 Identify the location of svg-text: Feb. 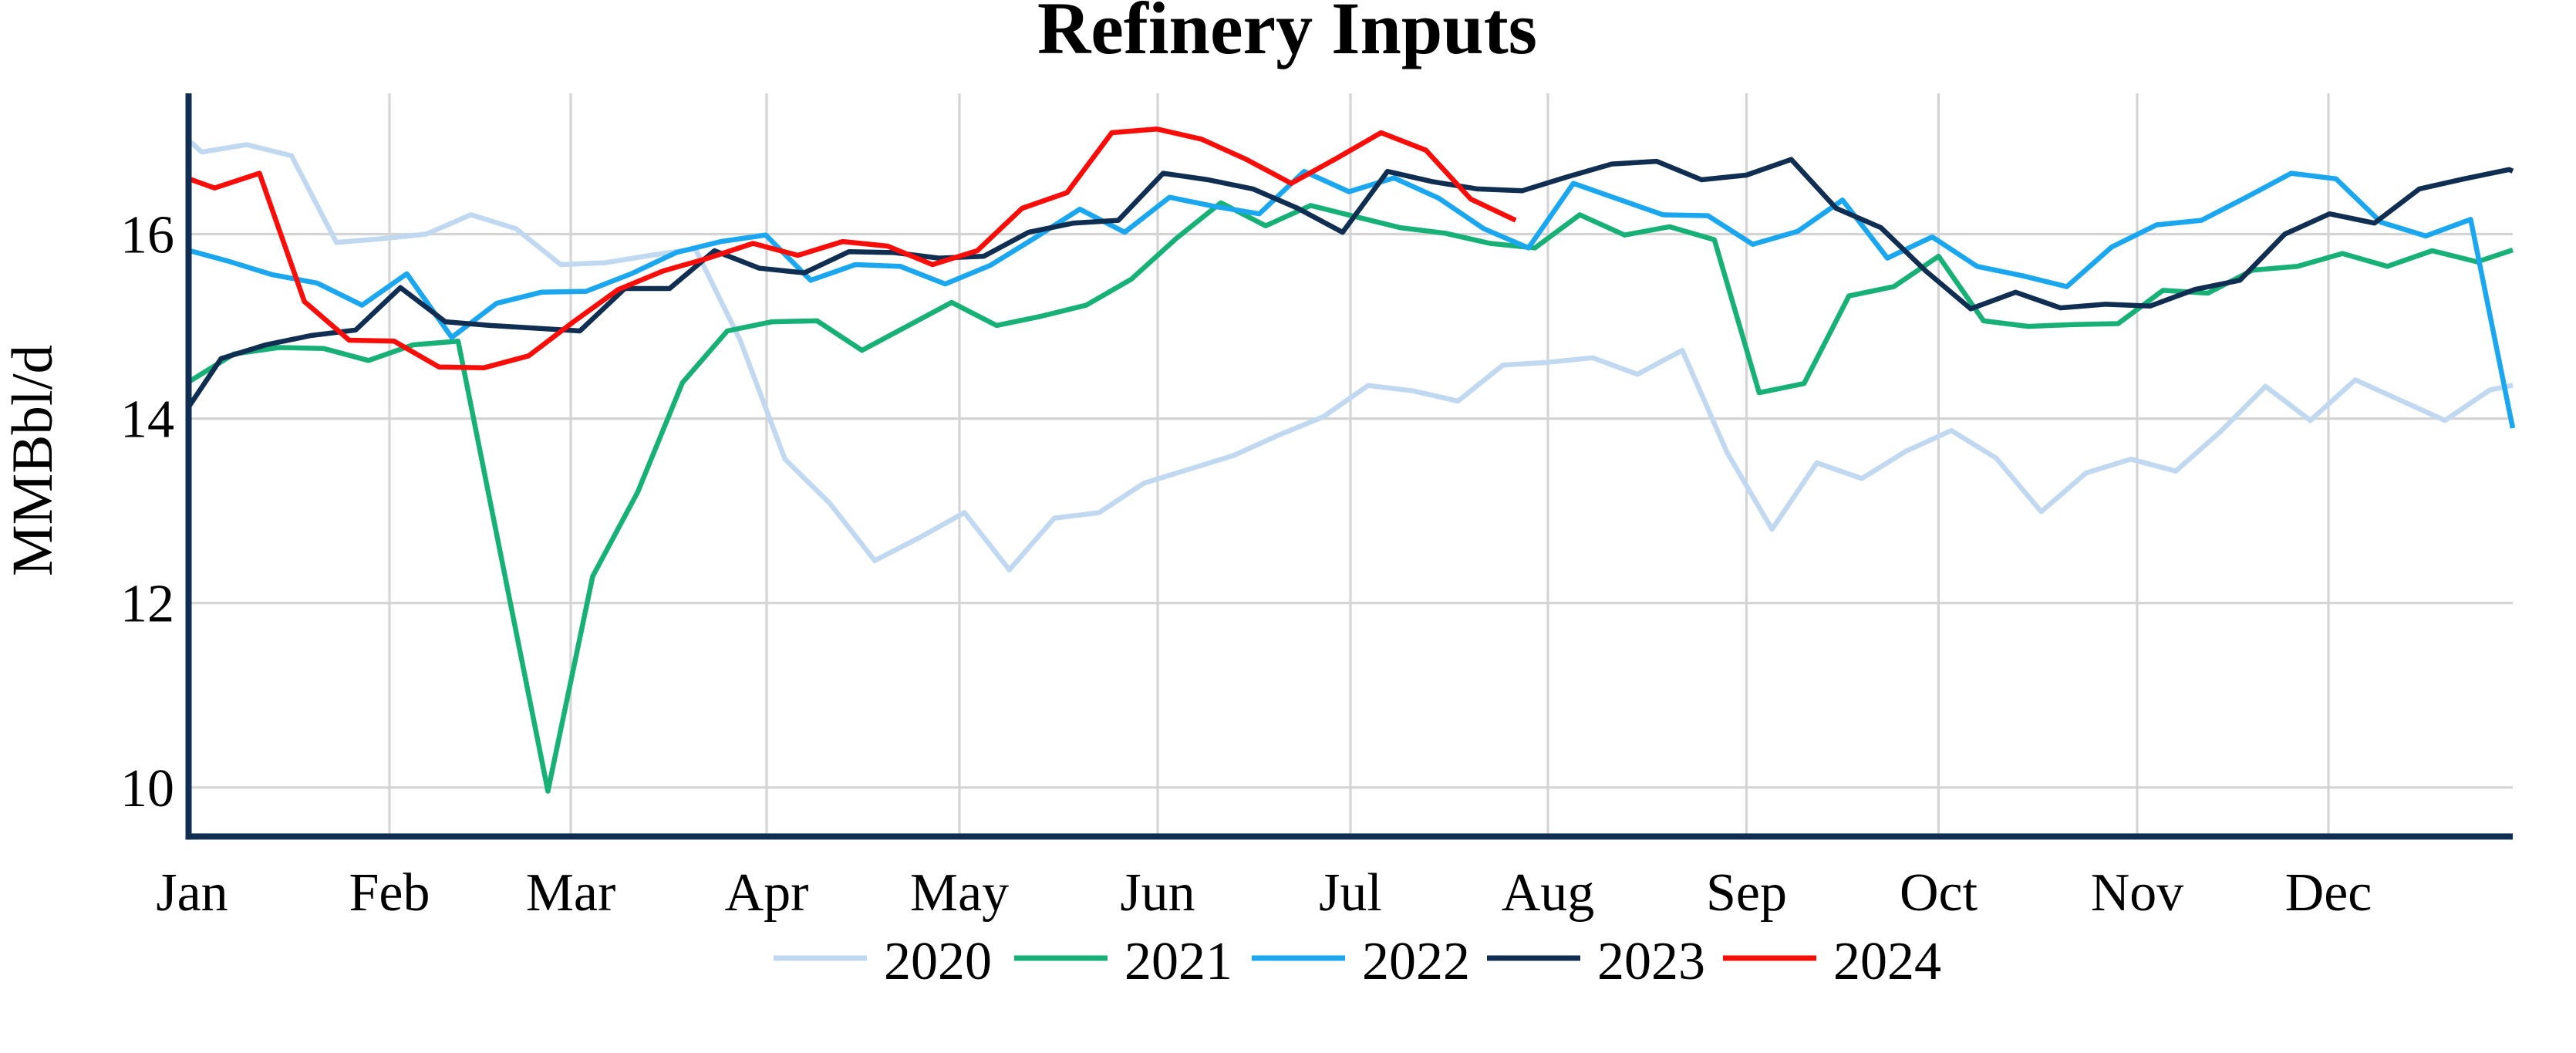
(389, 893).